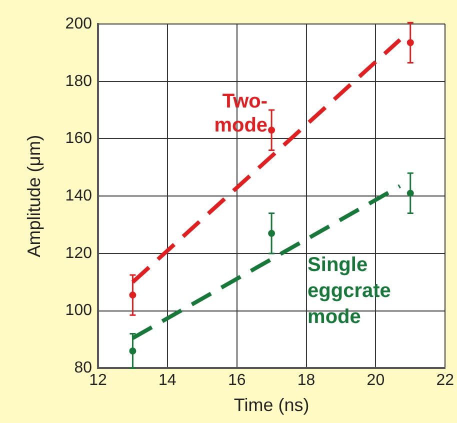 The height and width of the screenshot is (423, 457). I want to click on x-tick-label: 20, so click(375, 381).